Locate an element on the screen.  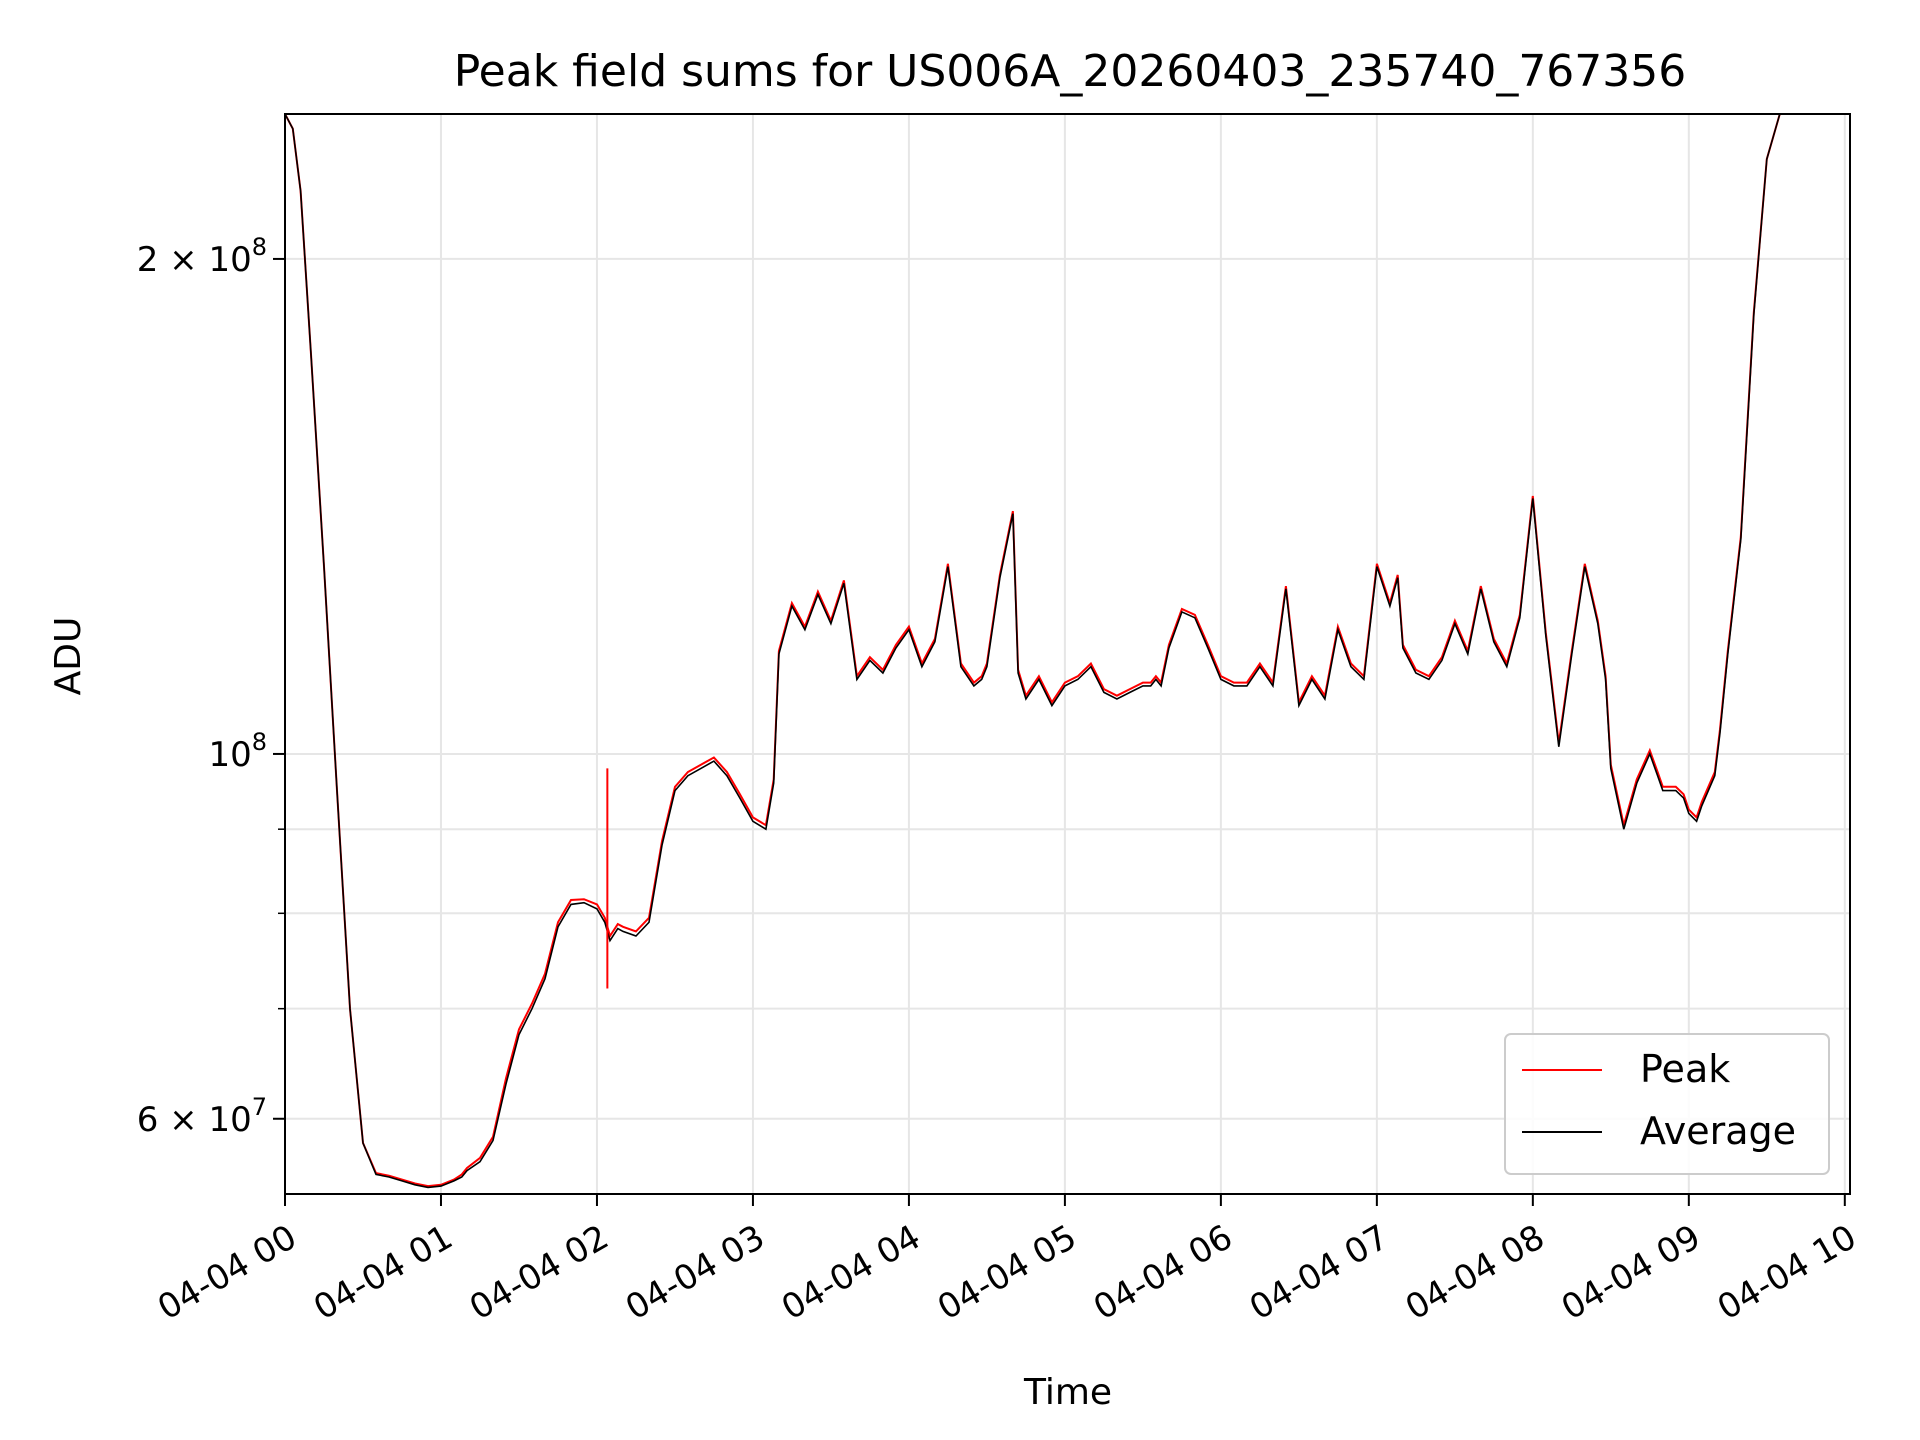
y-axis: 6 × 107 108 2 × 108 is located at coordinates (211, 686).